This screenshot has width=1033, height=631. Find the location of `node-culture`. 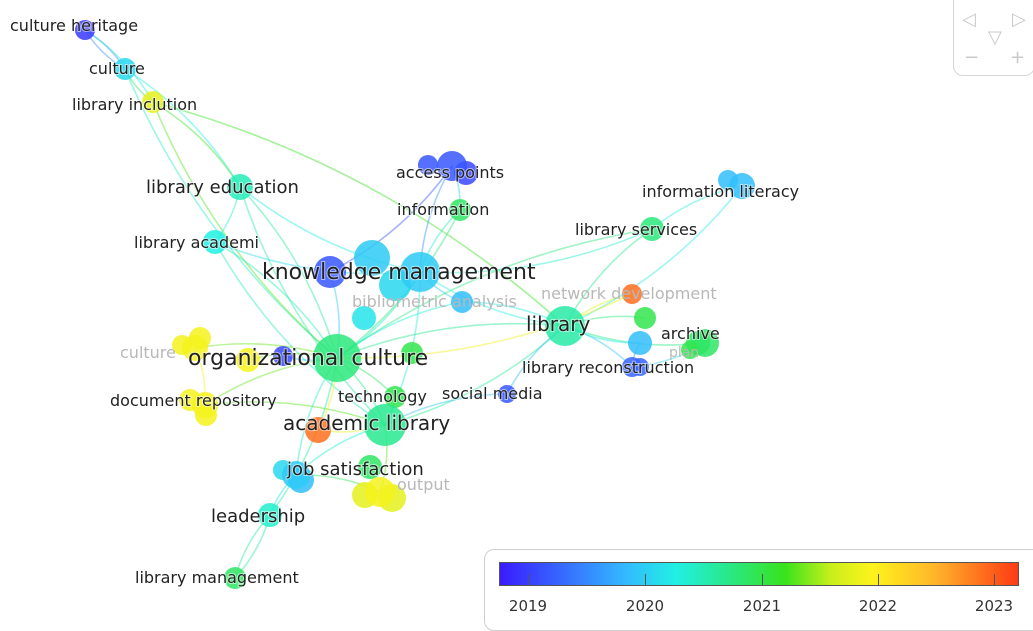

node-culture is located at coordinates (125, 69).